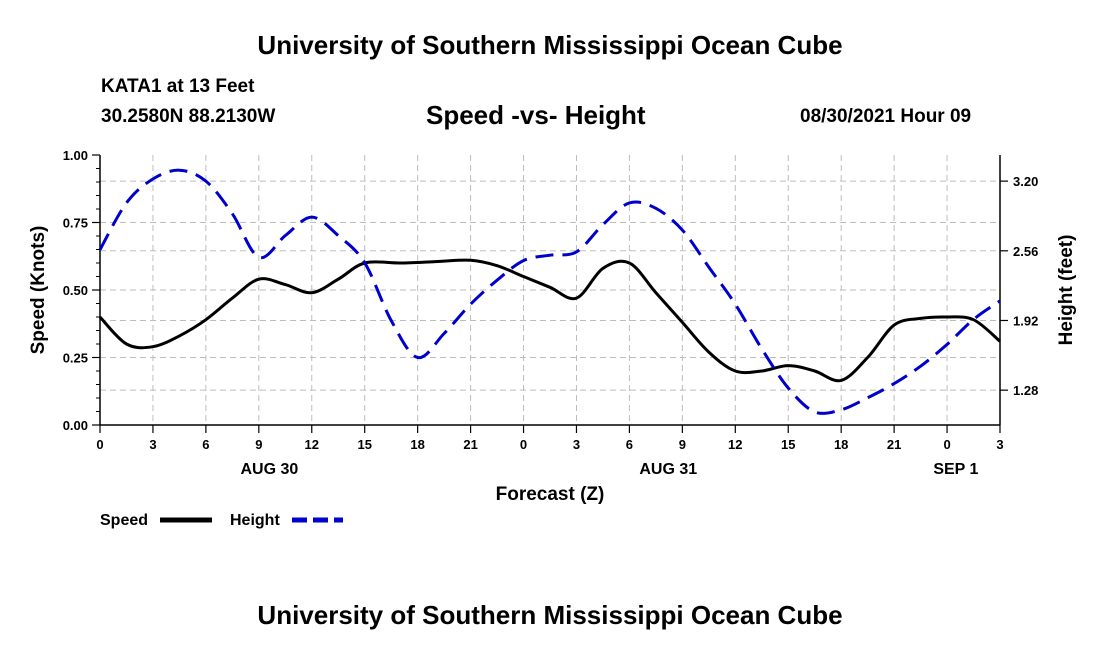  What do you see at coordinates (668, 469) in the screenshot?
I see `date-label: AUG 31` at bounding box center [668, 469].